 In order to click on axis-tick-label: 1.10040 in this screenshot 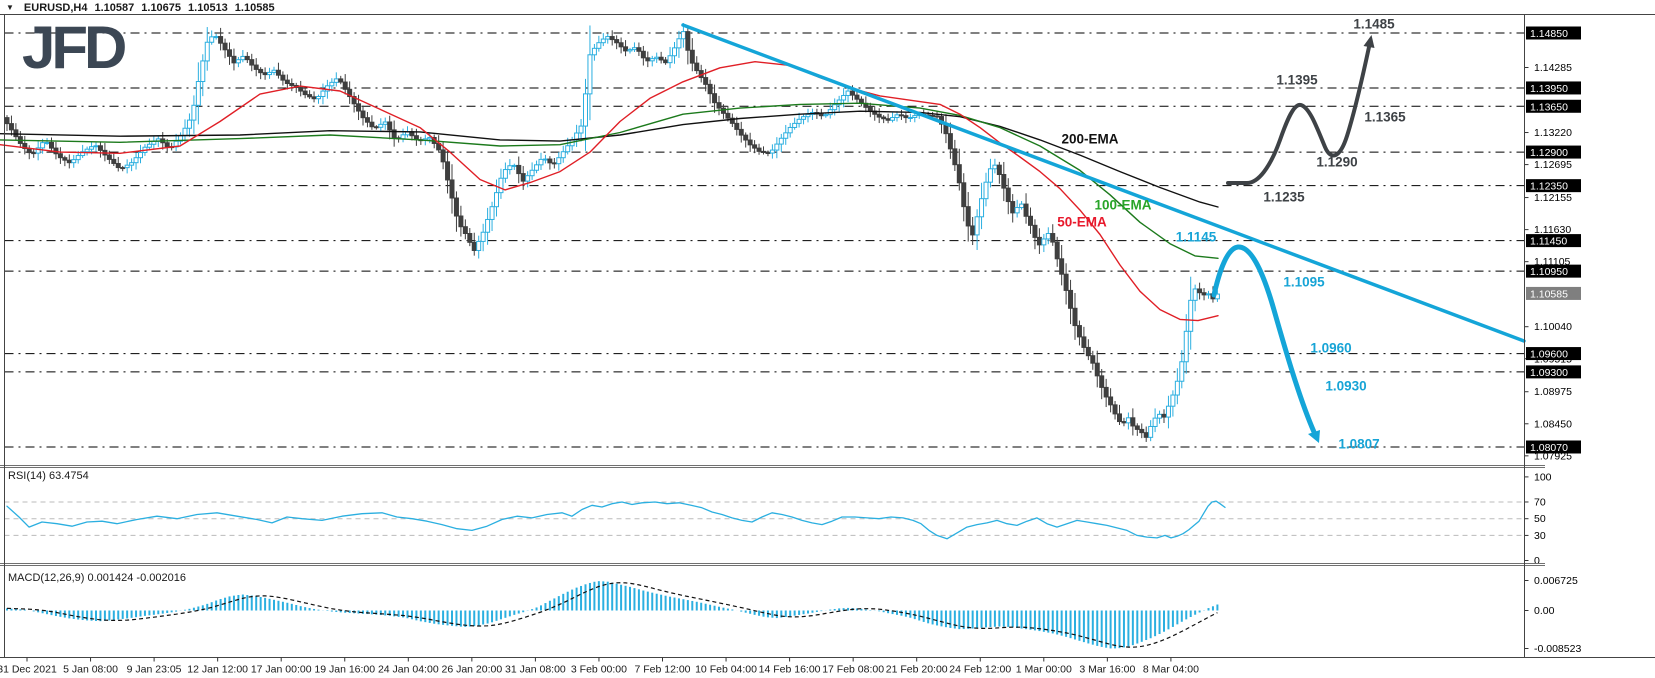, I will do `click(1553, 327)`.